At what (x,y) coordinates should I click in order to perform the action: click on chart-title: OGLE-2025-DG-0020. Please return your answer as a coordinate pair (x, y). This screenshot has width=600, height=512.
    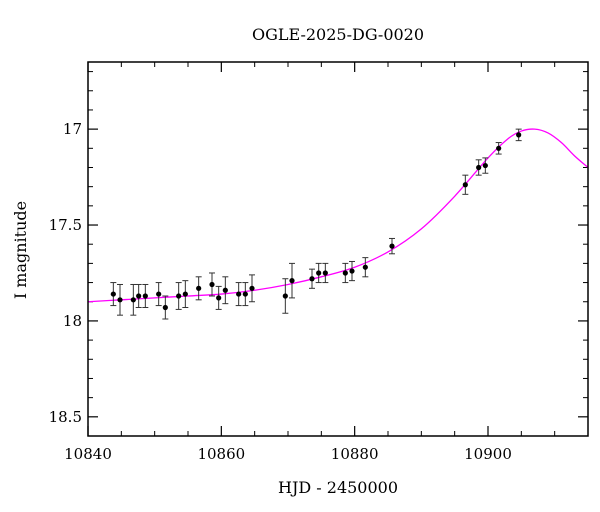
    Looking at the image, I should click on (338, 34).